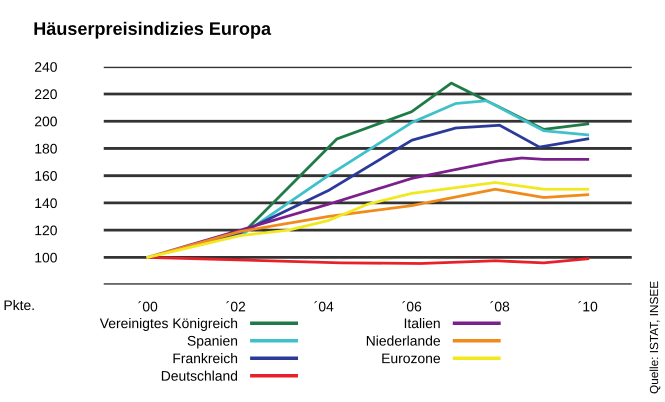  I want to click on legend-label: Niederlande, so click(403, 341).